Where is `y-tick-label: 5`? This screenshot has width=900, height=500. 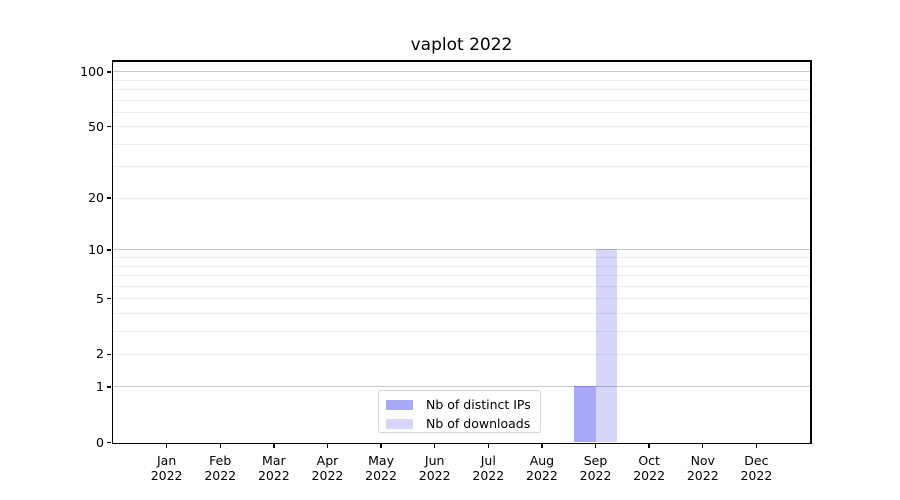 y-tick-label: 5 is located at coordinates (100, 298).